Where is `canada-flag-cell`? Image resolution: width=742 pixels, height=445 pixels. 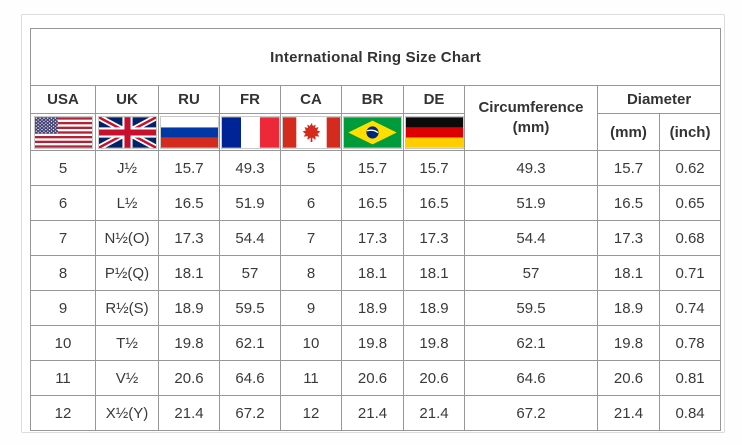 canada-flag-cell is located at coordinates (311, 132).